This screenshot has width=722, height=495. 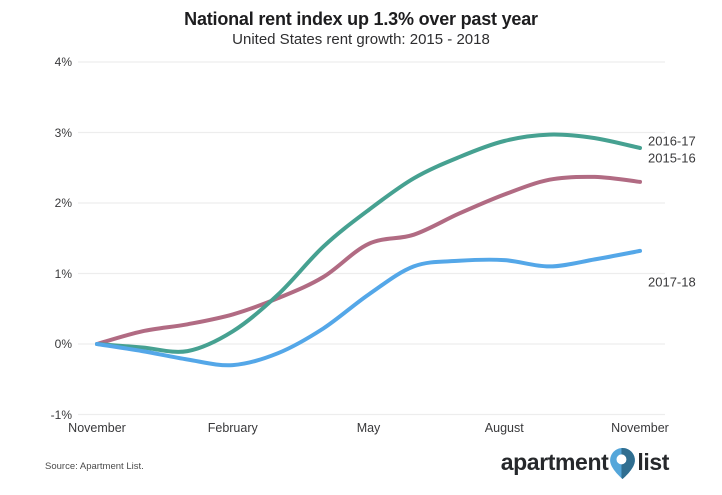 What do you see at coordinates (63, 273) in the screenshot?
I see `y-tick-label: 1%` at bounding box center [63, 273].